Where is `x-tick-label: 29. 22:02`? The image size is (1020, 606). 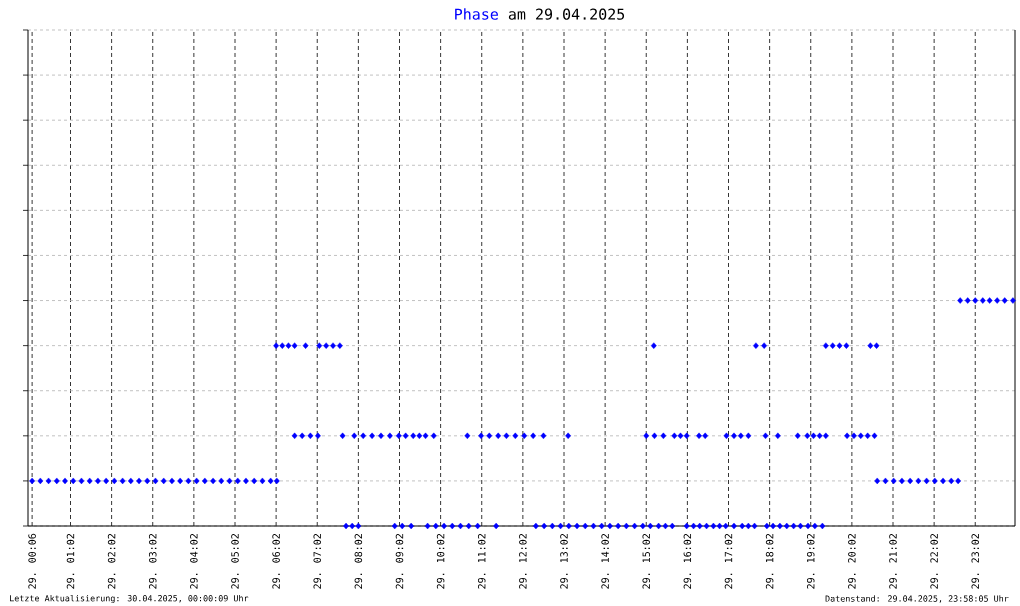 x-tick-label: 29. 22:02 is located at coordinates (934, 561).